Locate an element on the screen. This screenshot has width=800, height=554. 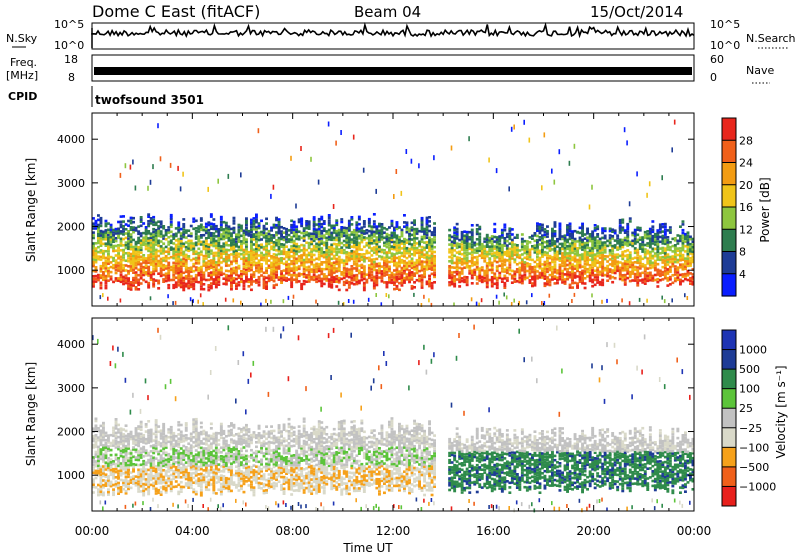
power-colorbar-ticklabel: 16 is located at coordinates (746, 207).